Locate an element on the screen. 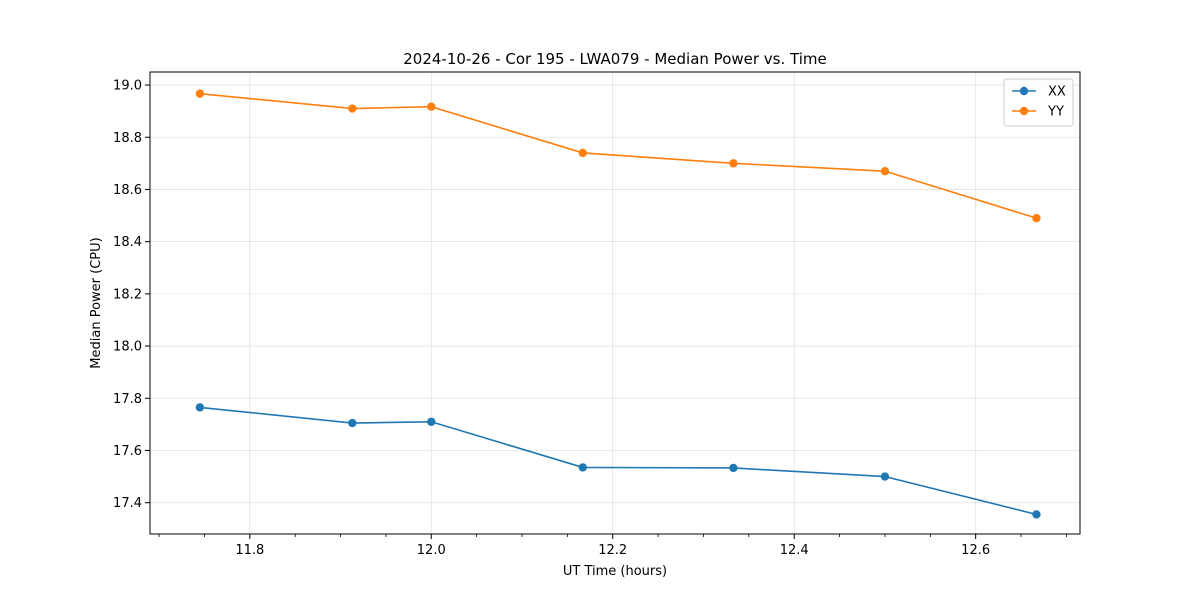 The image size is (1200, 600). x-tick-label: 12.2 is located at coordinates (612, 550).